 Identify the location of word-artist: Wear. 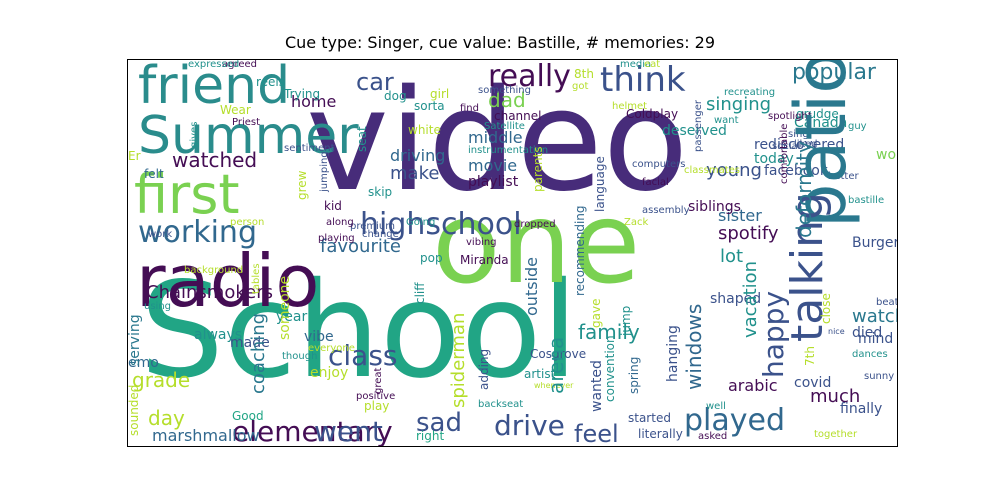
(235, 110).